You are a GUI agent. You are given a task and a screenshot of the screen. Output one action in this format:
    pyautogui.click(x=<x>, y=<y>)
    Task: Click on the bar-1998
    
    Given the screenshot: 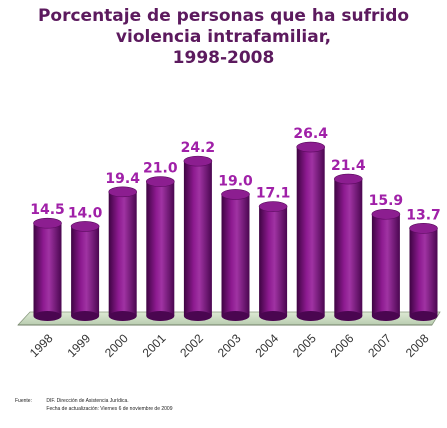 What is the action you would take?
    pyautogui.click(x=47, y=269)
    